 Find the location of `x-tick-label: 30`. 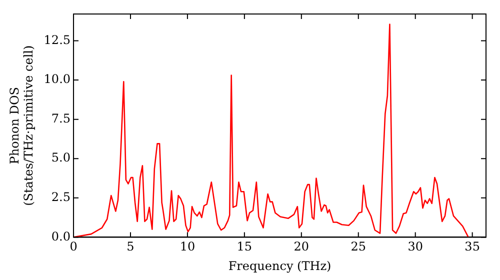

x-tick-label: 30 is located at coordinates (415, 247).